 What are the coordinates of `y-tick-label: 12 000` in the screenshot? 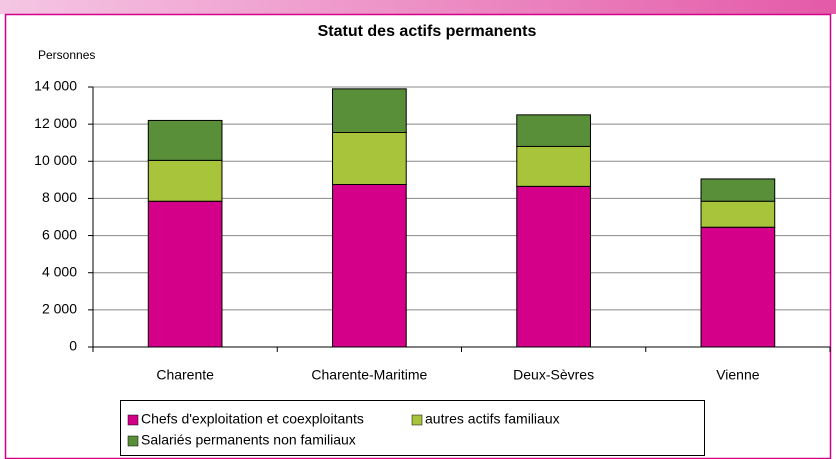 It's located at (55, 123).